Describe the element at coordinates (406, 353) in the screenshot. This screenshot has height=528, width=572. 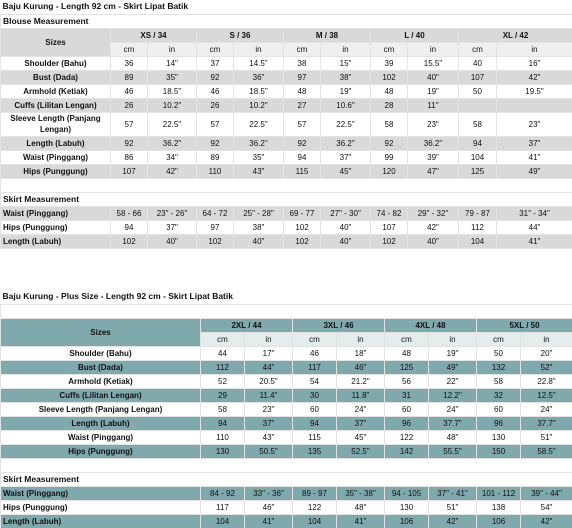
I see `measure-cell: 48` at that location.